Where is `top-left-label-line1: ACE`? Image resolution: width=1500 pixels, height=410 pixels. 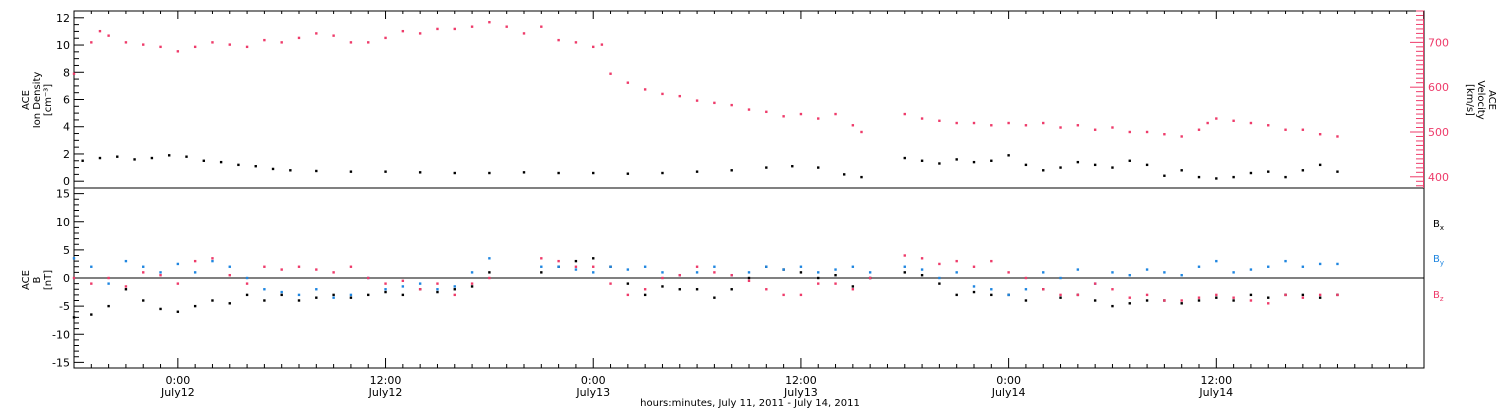 top-left-label-line1: ACE is located at coordinates (26, 100).